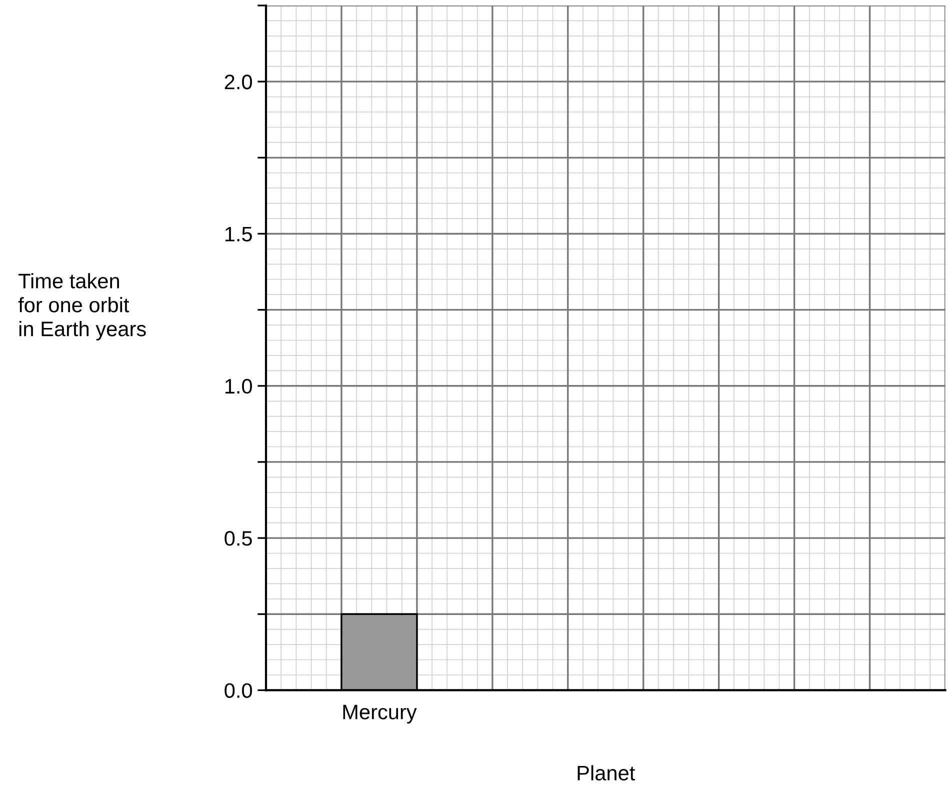 This screenshot has width=950, height=787. Describe the element at coordinates (238, 538) in the screenshot. I see `y-tick-label: 0.5` at that location.